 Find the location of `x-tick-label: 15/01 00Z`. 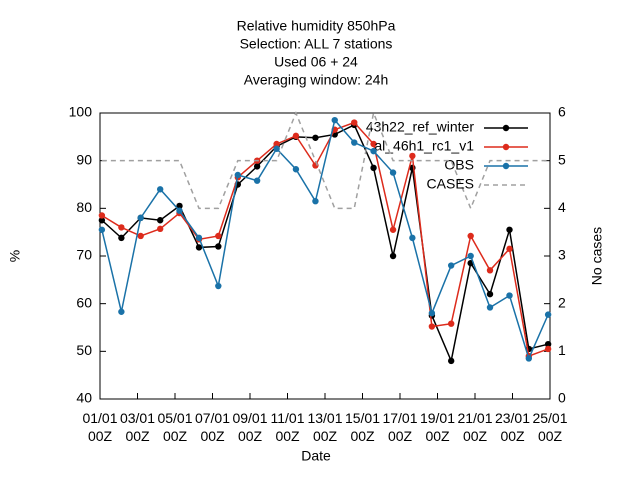

x-tick-label: 15/01 00Z is located at coordinates (362, 427).